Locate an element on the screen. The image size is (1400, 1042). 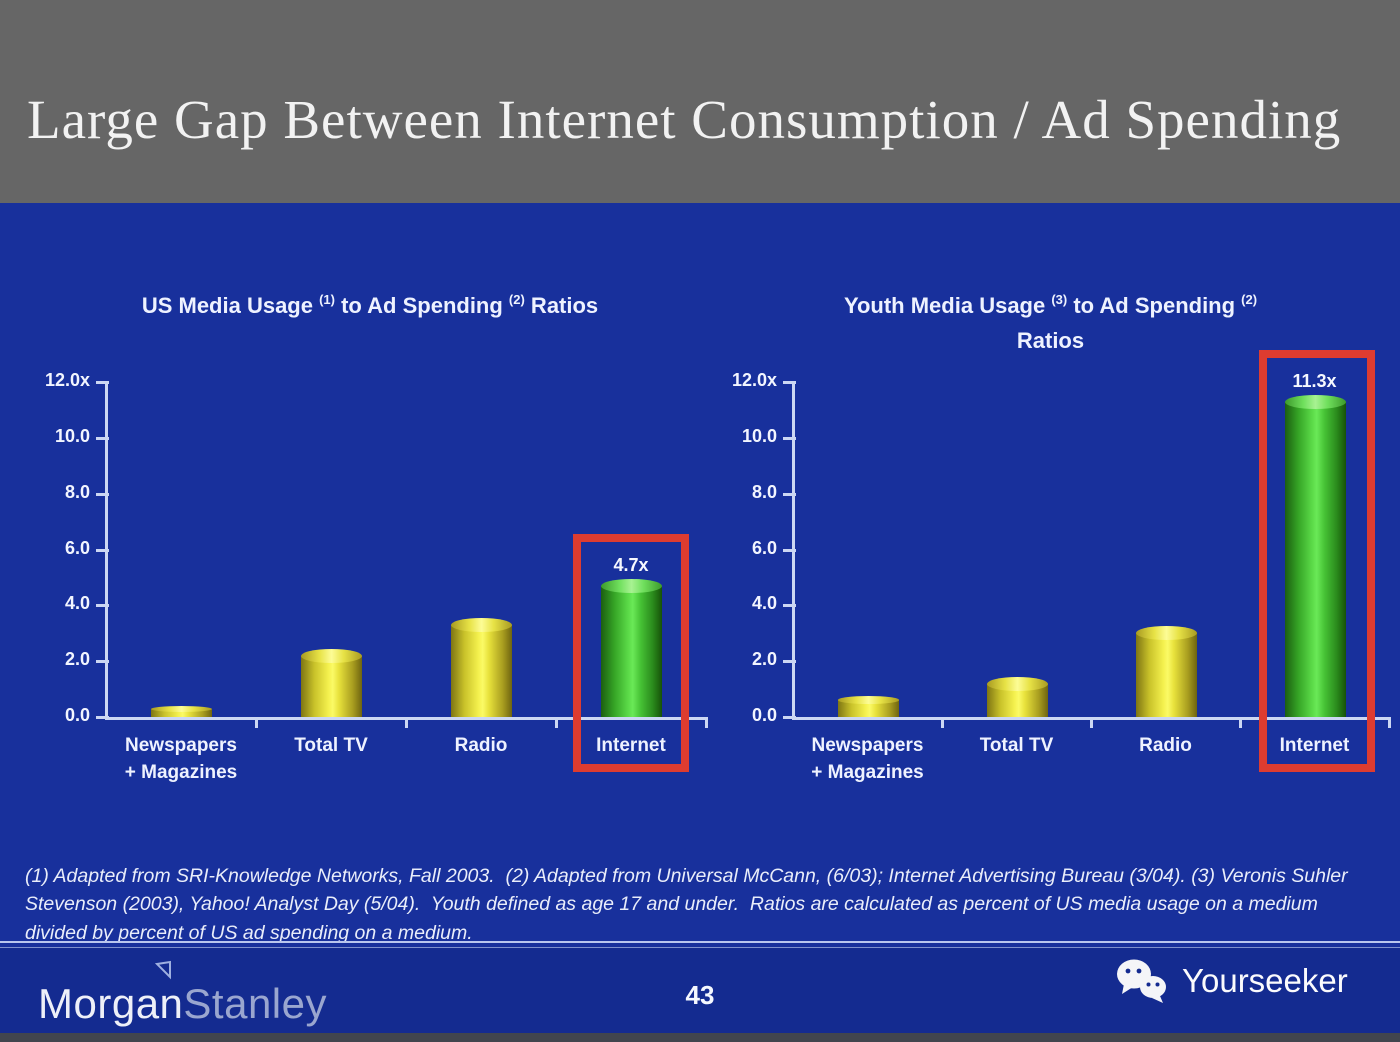
bar-value-label: 4.7x is located at coordinates (631, 564).